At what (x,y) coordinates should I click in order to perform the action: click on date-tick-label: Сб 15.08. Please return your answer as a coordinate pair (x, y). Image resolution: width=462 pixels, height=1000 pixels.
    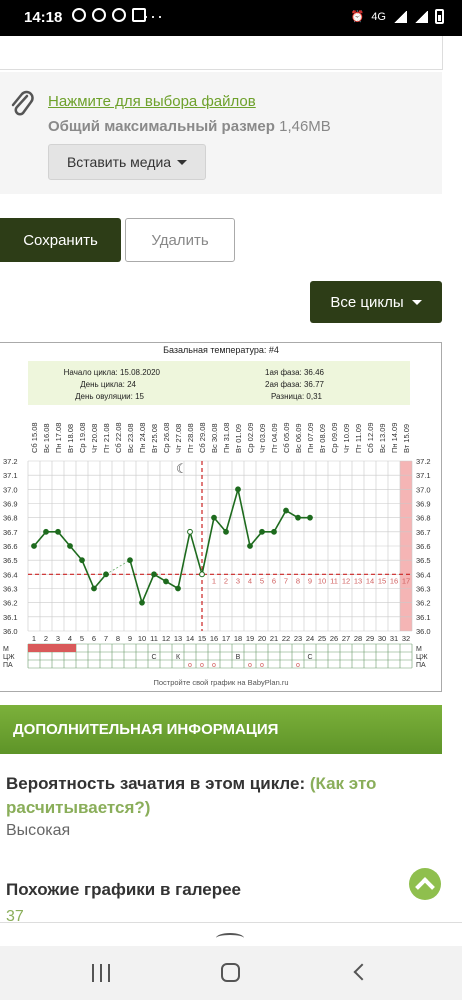
    Looking at the image, I should click on (34, 437).